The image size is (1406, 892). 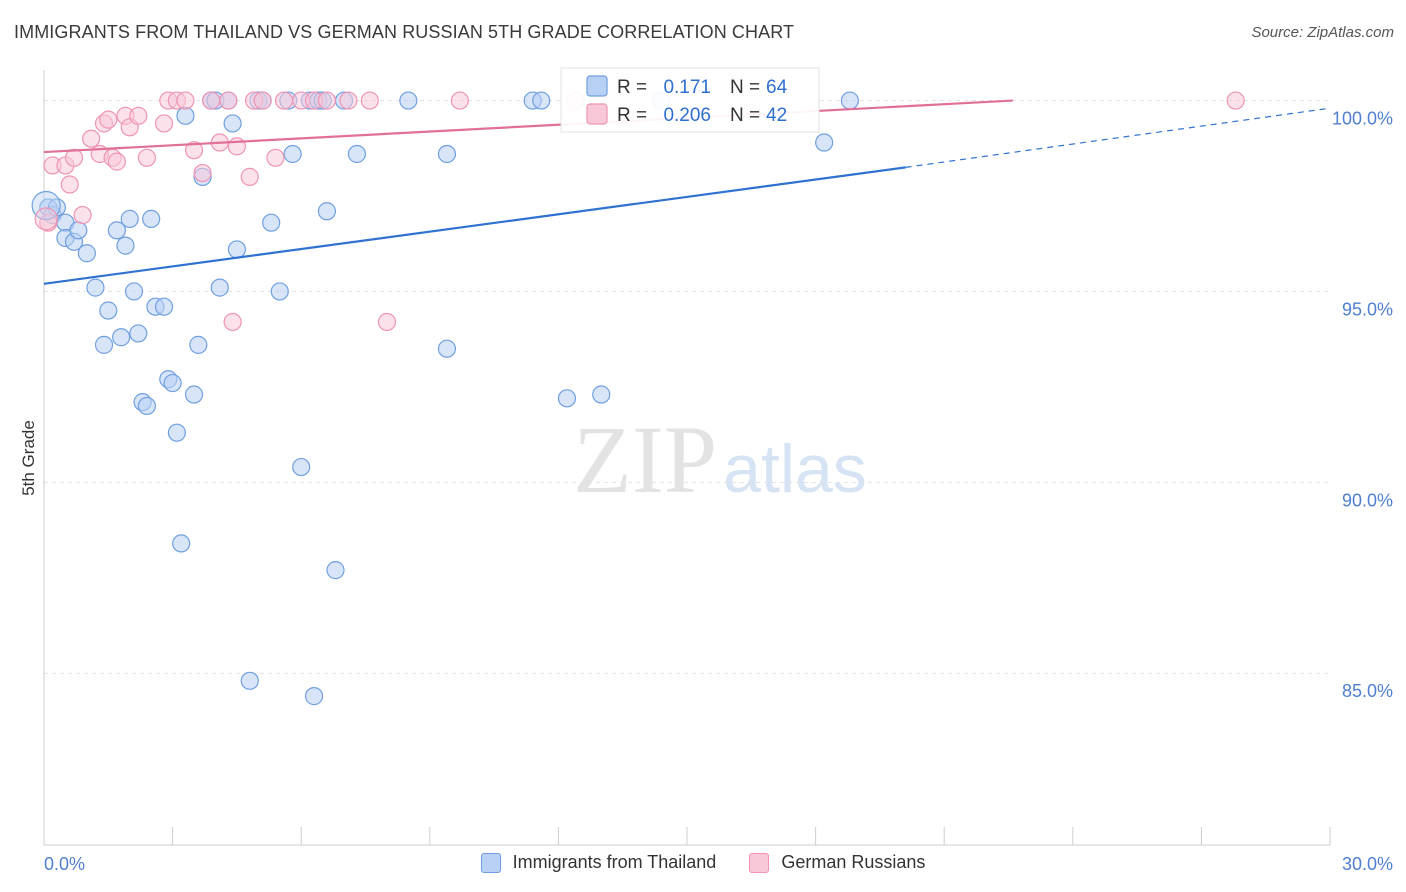 What do you see at coordinates (720, 459) in the screenshot?
I see `watermark: ZIPatlas` at bounding box center [720, 459].